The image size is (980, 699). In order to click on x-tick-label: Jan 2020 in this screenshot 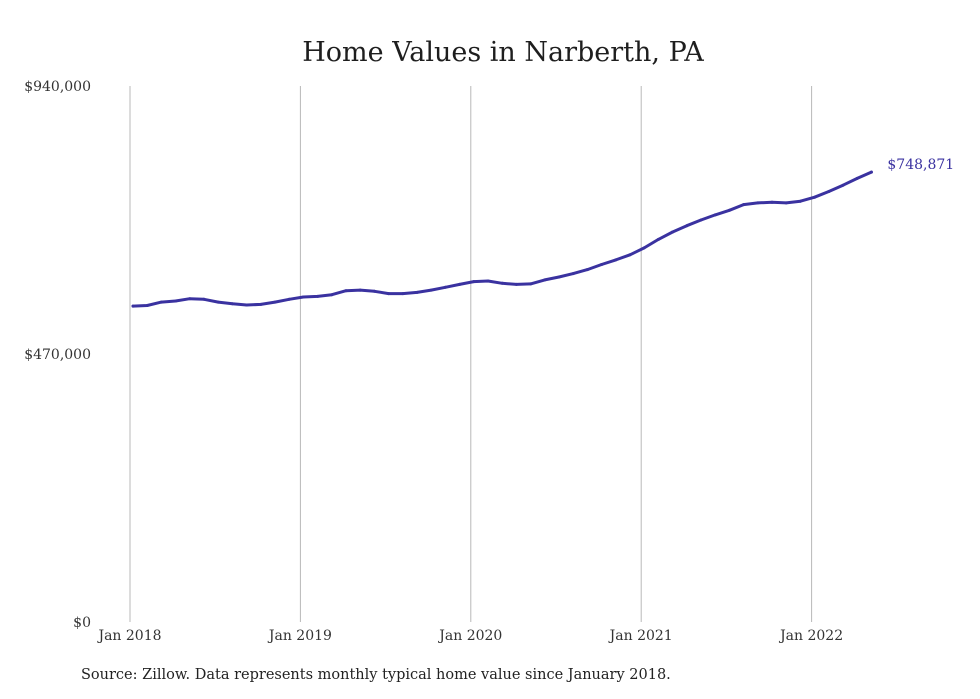, I will do `click(469, 636)`.